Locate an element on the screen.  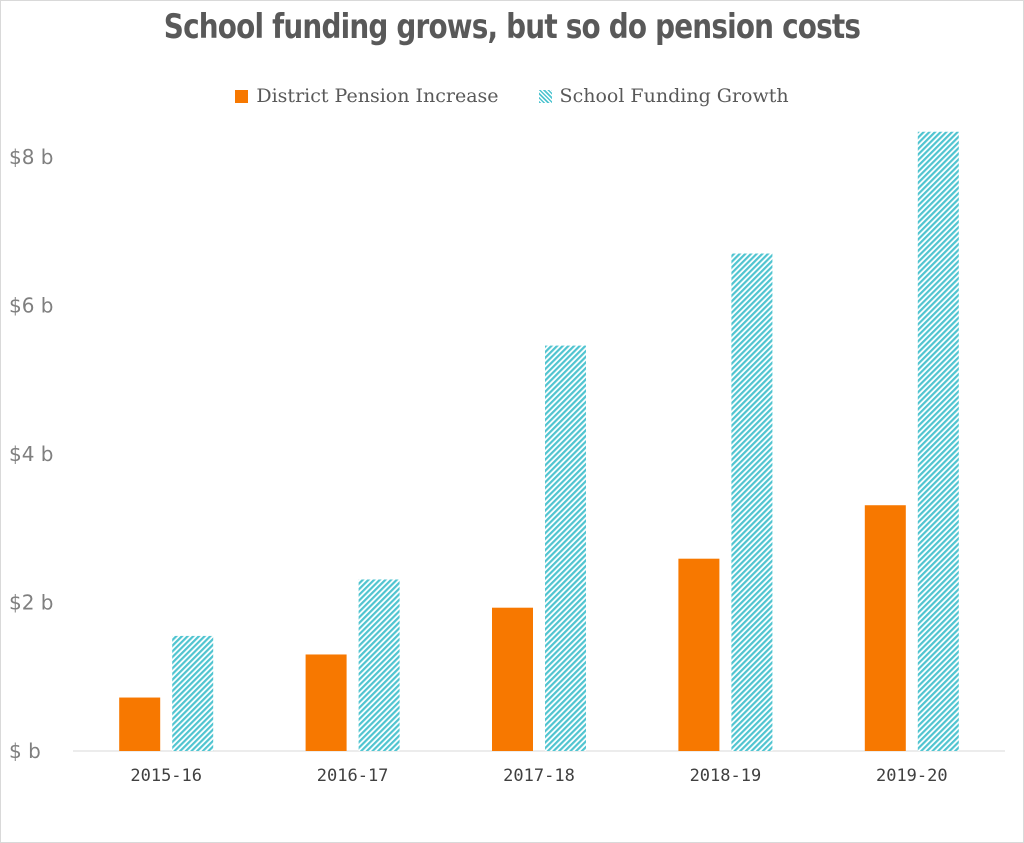
legend-swatch-pension is located at coordinates (242, 96).